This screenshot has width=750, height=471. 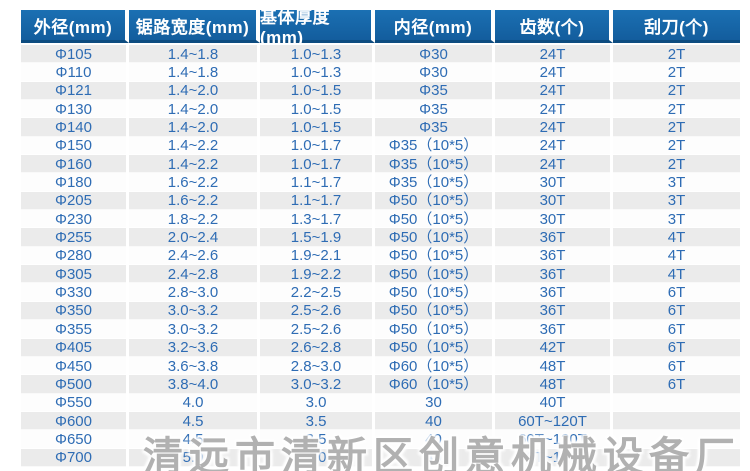 I want to click on table-cell: 1.9~2.1, so click(x=317, y=256).